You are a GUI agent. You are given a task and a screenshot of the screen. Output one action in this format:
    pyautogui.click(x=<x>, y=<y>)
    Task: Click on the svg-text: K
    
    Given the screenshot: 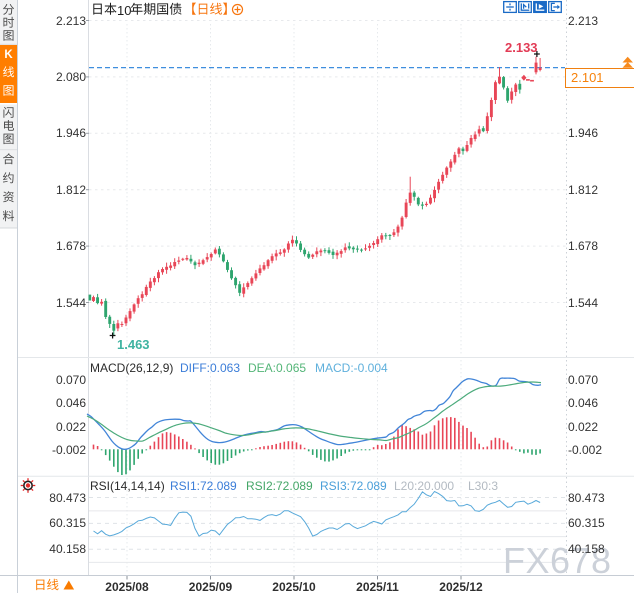 What is the action you would take?
    pyautogui.click(x=8, y=55)
    